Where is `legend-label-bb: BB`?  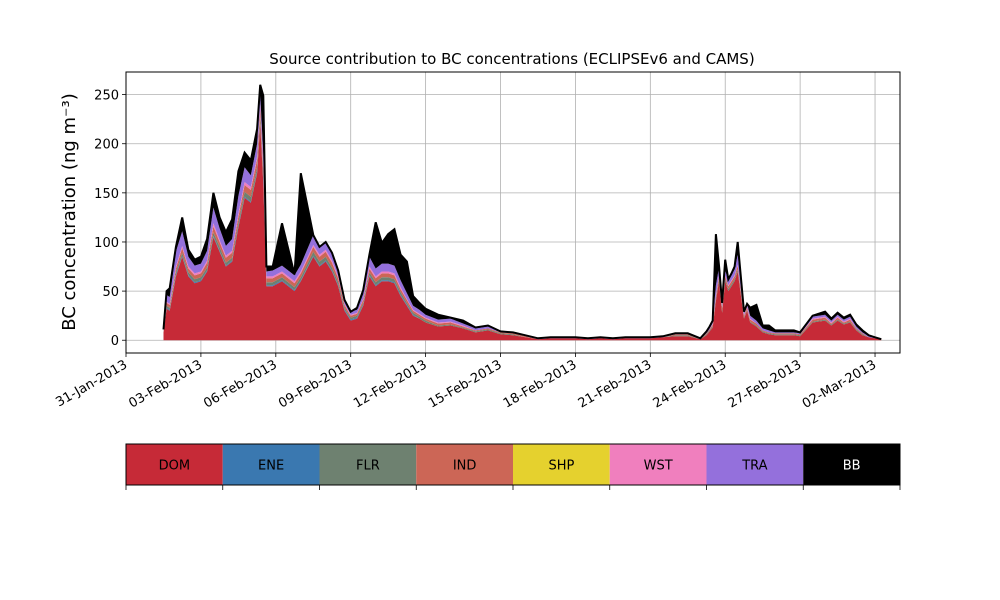 legend-label-bb: BB is located at coordinates (852, 466).